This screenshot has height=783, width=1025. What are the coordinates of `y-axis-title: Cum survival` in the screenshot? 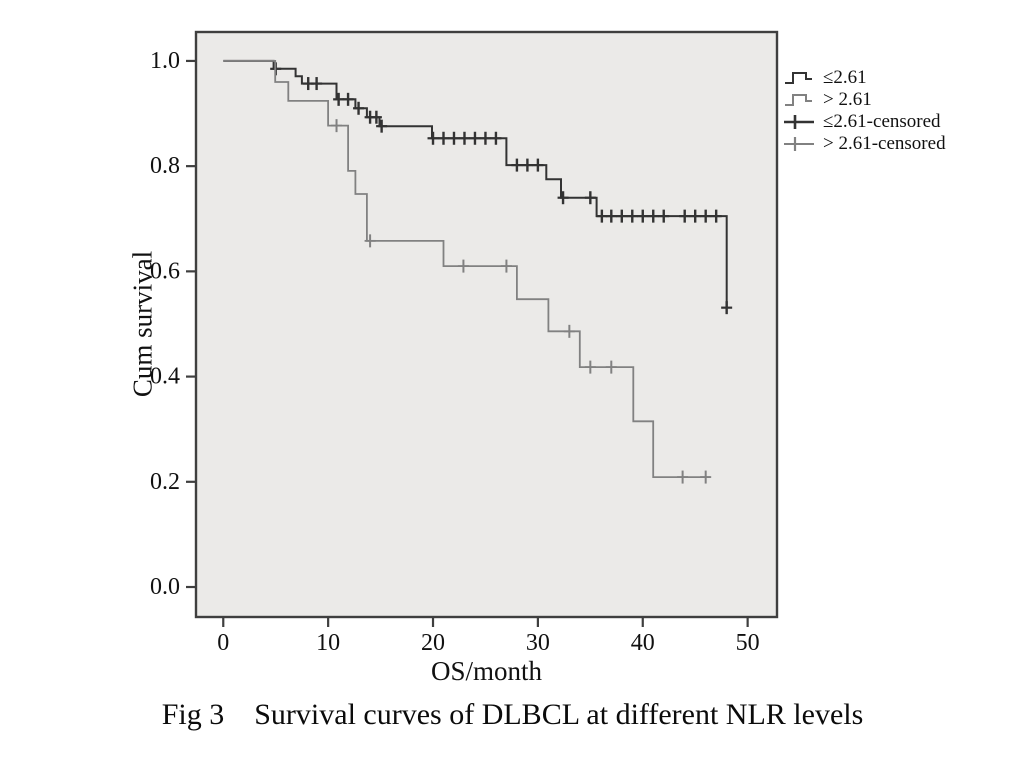 It's located at (142, 324).